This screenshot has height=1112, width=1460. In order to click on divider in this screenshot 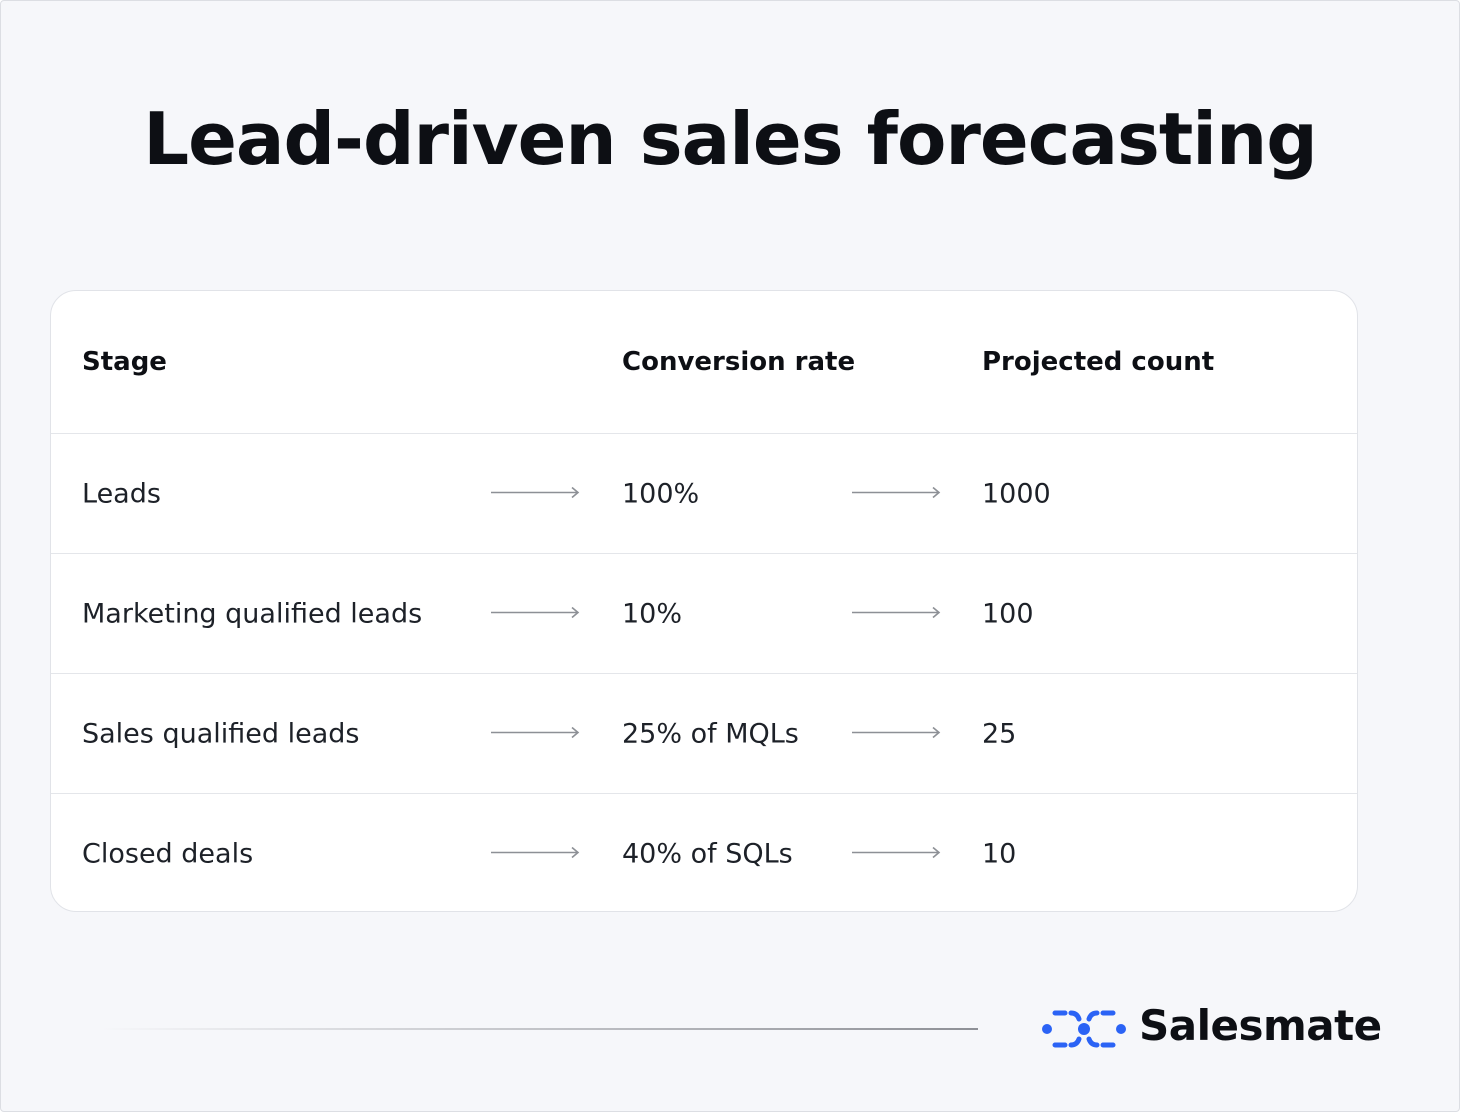, I will do `click(539, 1029)`.